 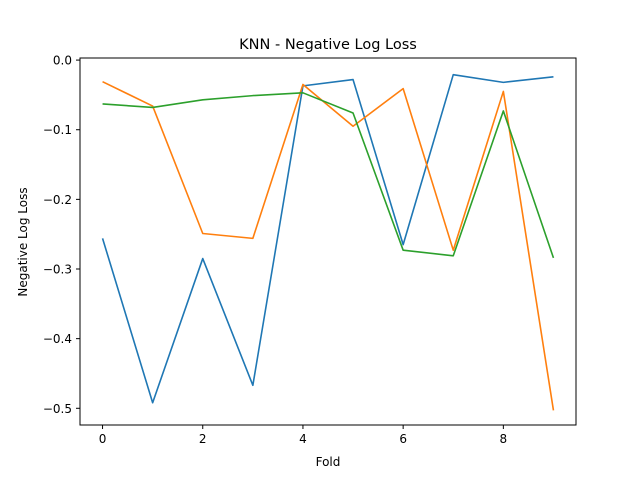 I want to click on x-tick-label: 0, so click(x=103, y=439).